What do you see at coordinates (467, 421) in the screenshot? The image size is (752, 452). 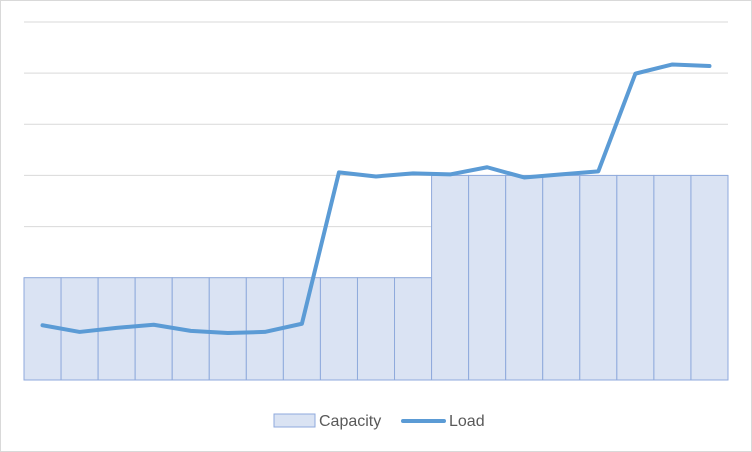 I see `legend-label-load: Load` at bounding box center [467, 421].